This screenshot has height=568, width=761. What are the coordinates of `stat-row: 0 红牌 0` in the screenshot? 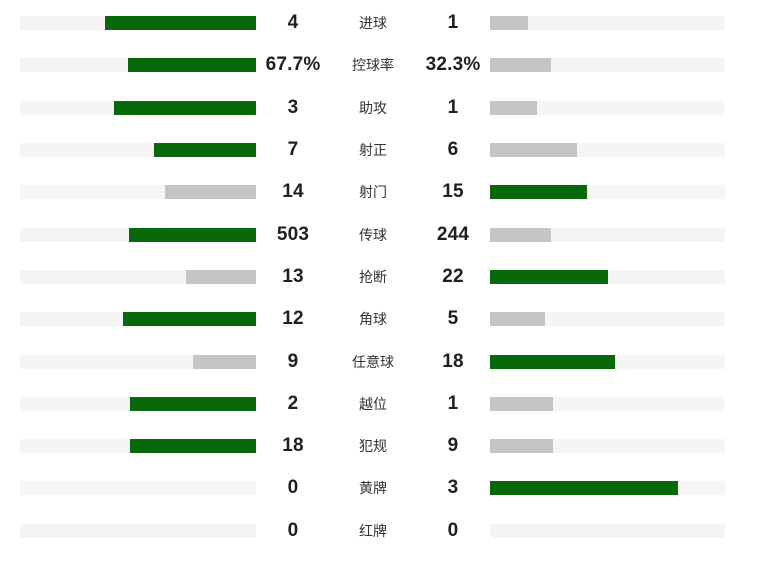 It's located at (372, 531).